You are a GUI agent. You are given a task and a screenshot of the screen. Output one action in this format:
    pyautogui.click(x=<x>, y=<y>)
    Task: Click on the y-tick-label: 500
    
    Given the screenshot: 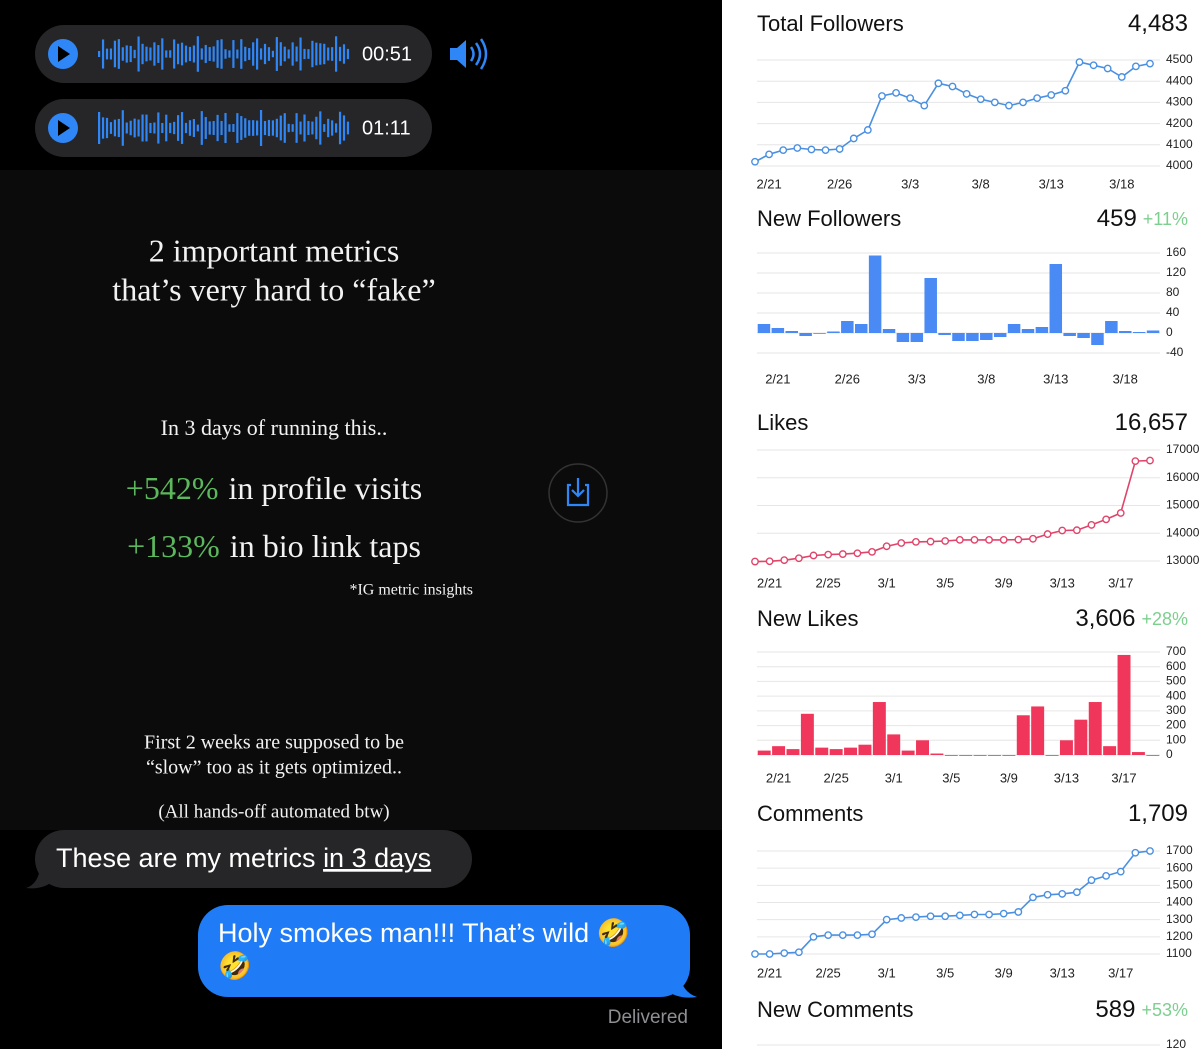 What is the action you would take?
    pyautogui.click(x=1176, y=681)
    